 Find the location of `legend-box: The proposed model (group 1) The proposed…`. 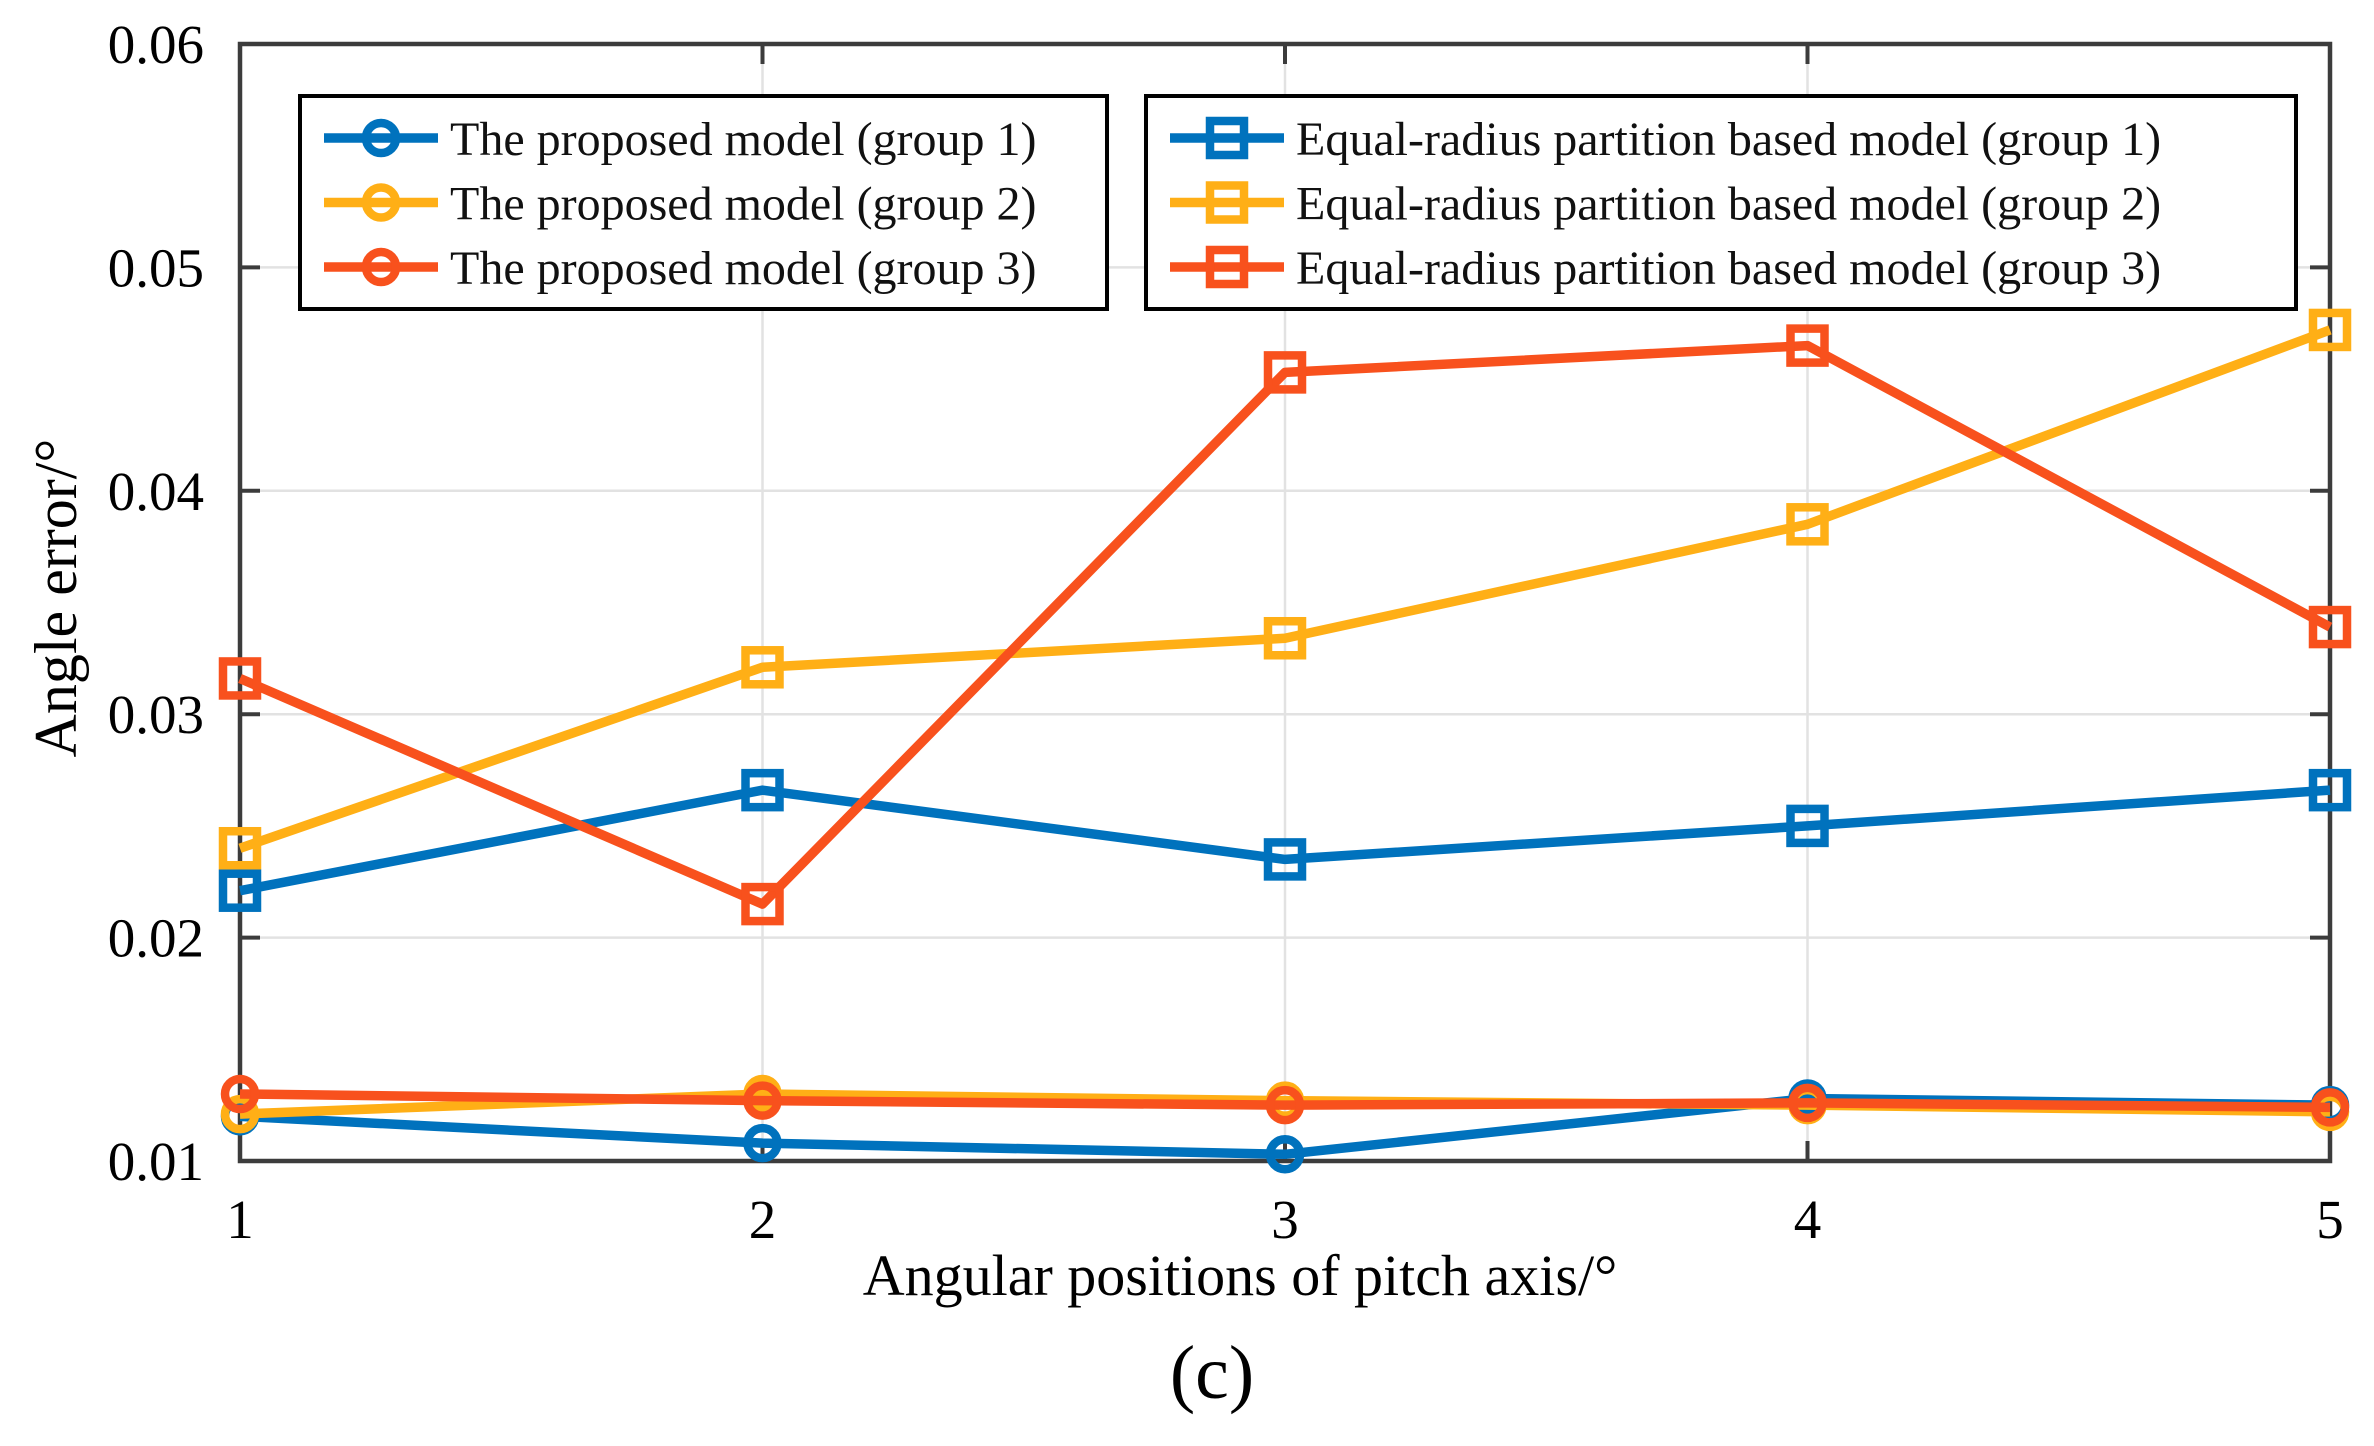

legend-box: The proposed model (group 1) The proposed… is located at coordinates (703, 202).